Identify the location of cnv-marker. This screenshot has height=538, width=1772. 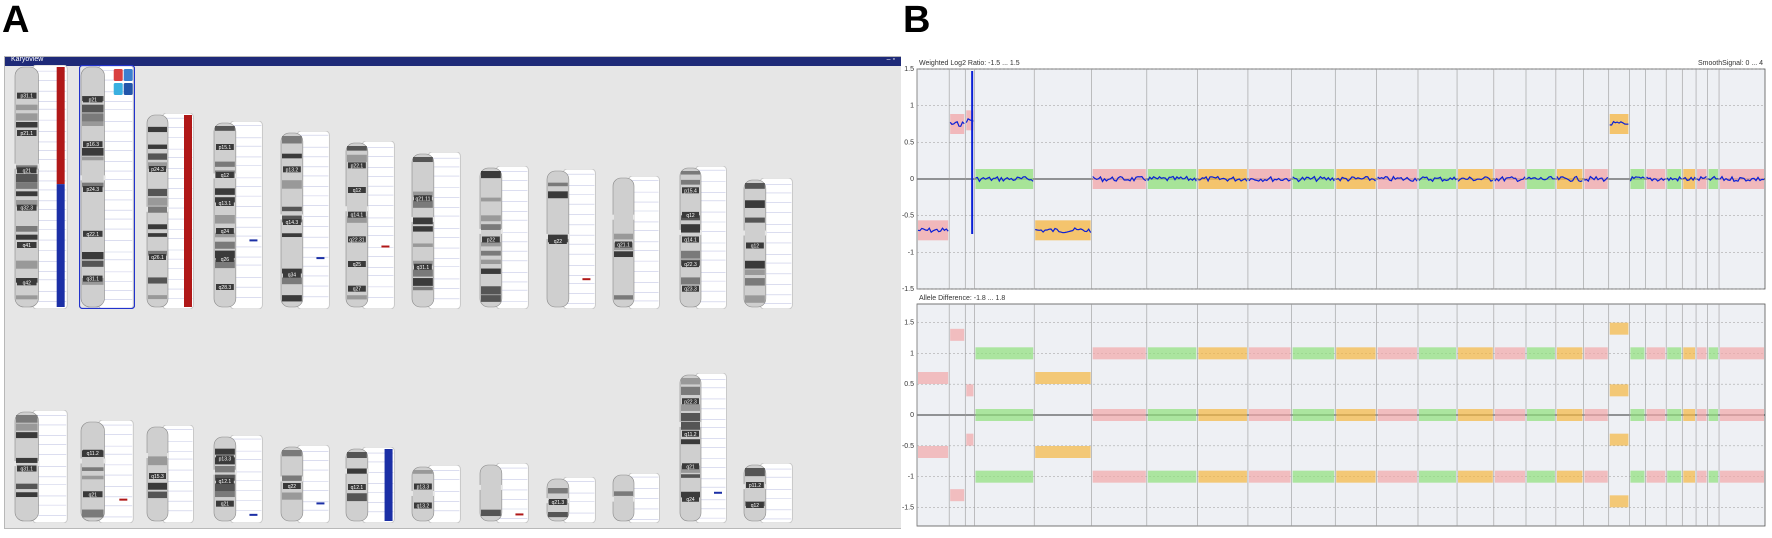
(320, 503).